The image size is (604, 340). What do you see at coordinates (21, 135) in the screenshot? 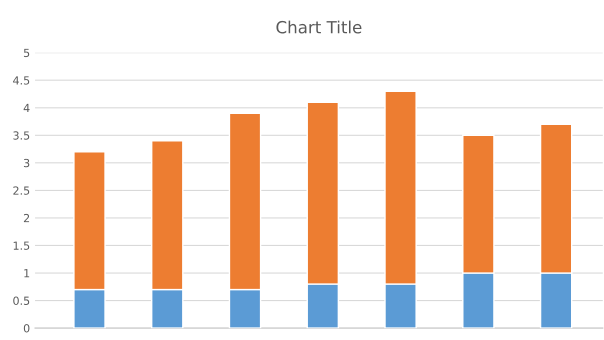
I see `y-tick-label: 3.5` at bounding box center [21, 135].